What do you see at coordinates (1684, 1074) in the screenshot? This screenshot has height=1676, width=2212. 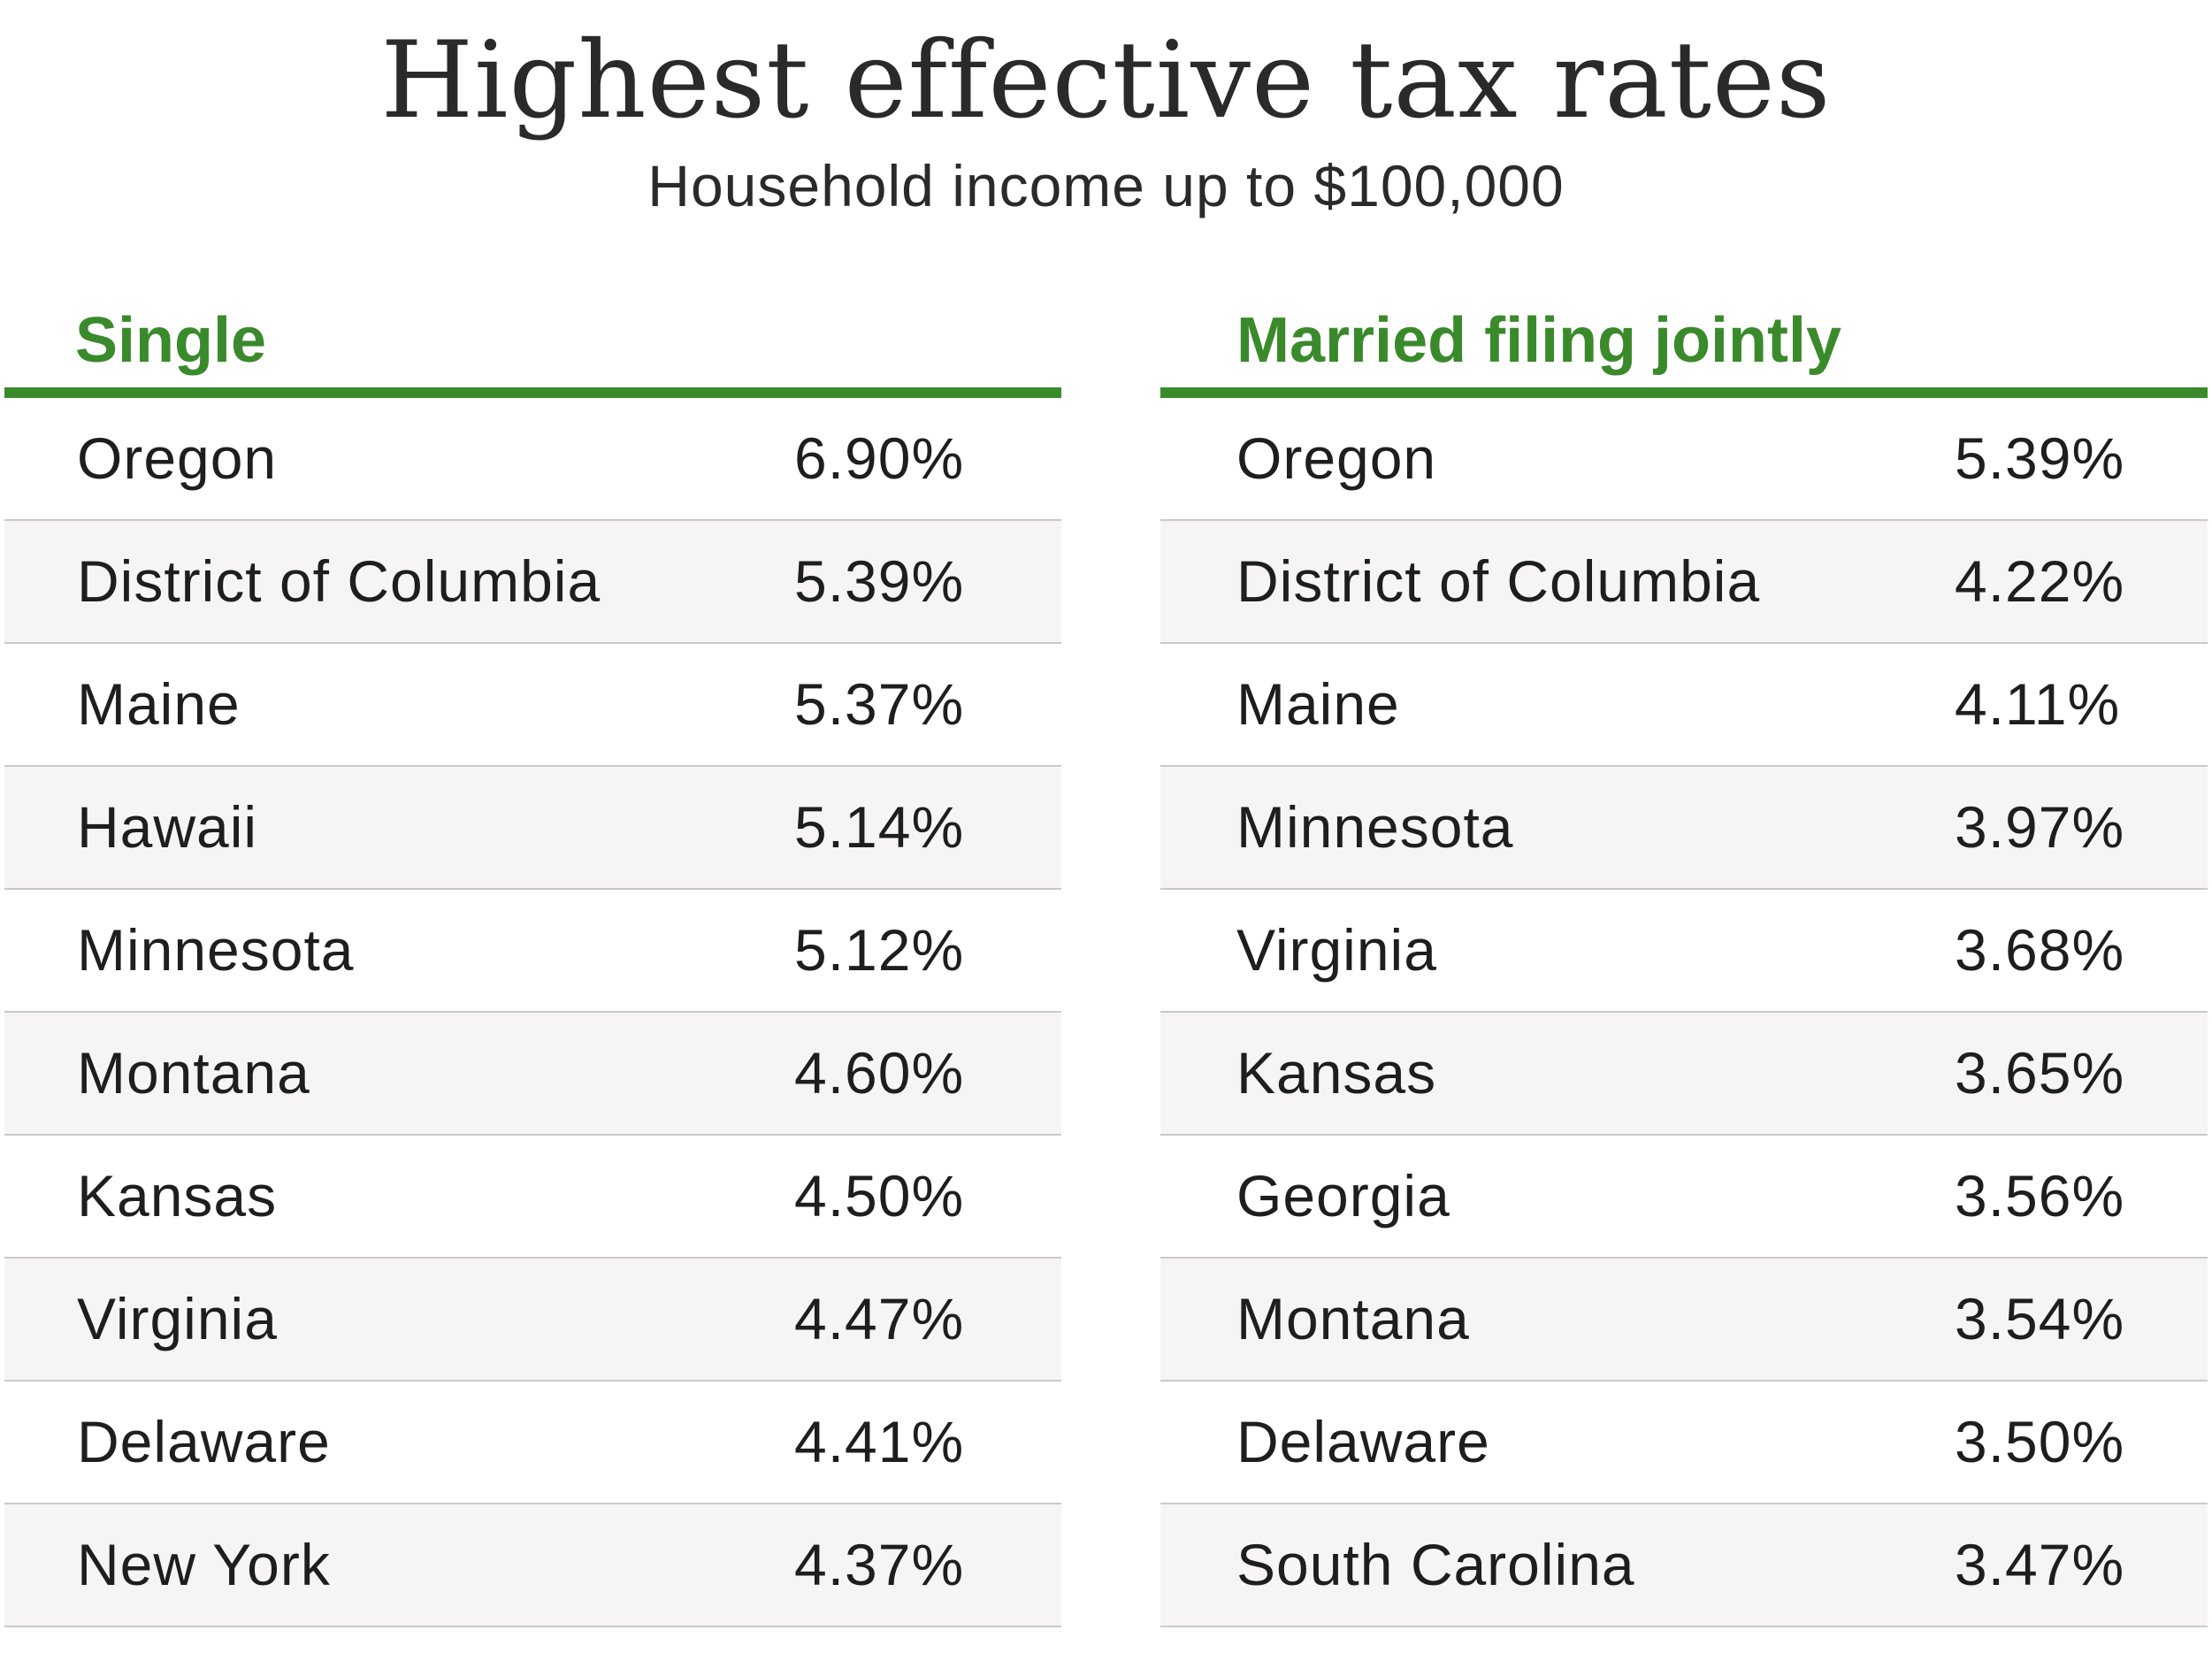 I see `table-row: Kansas 3.65%` at bounding box center [1684, 1074].